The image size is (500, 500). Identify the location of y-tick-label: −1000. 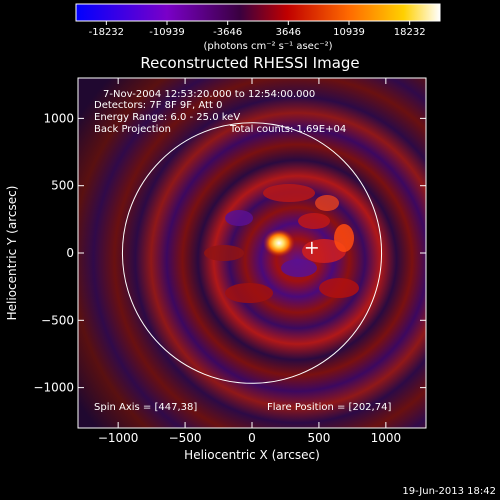
(53, 388).